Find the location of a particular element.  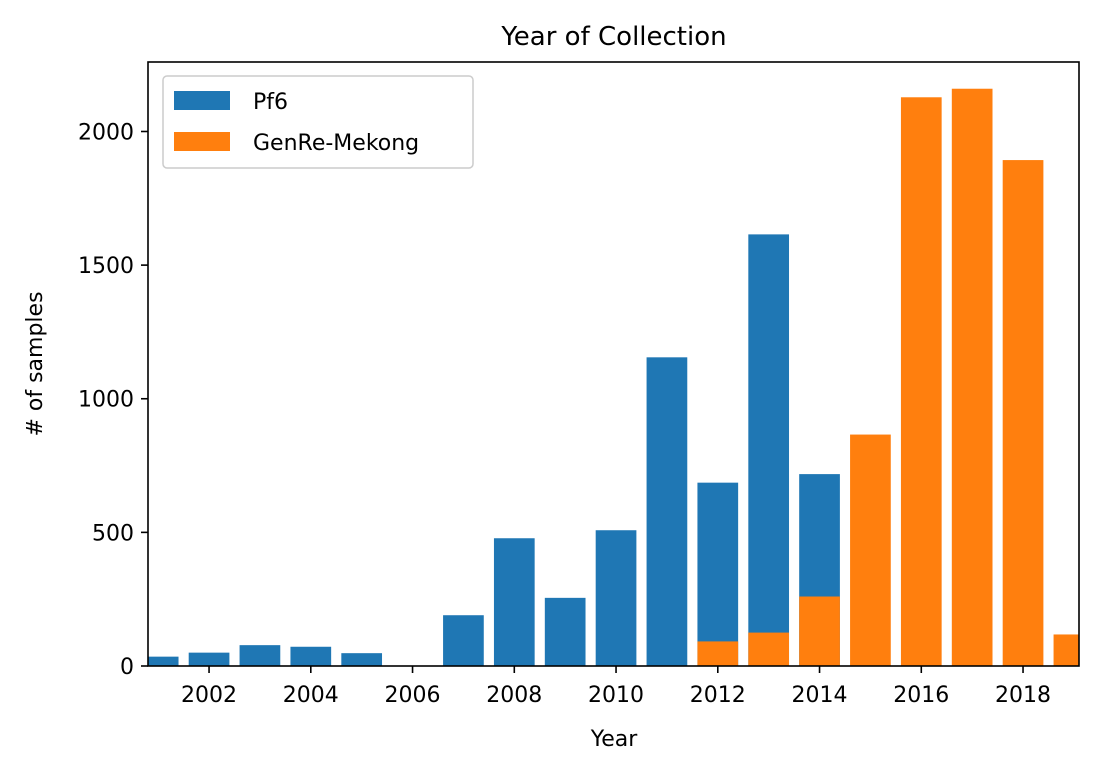

bar-pf6-2012 is located at coordinates (718, 574).